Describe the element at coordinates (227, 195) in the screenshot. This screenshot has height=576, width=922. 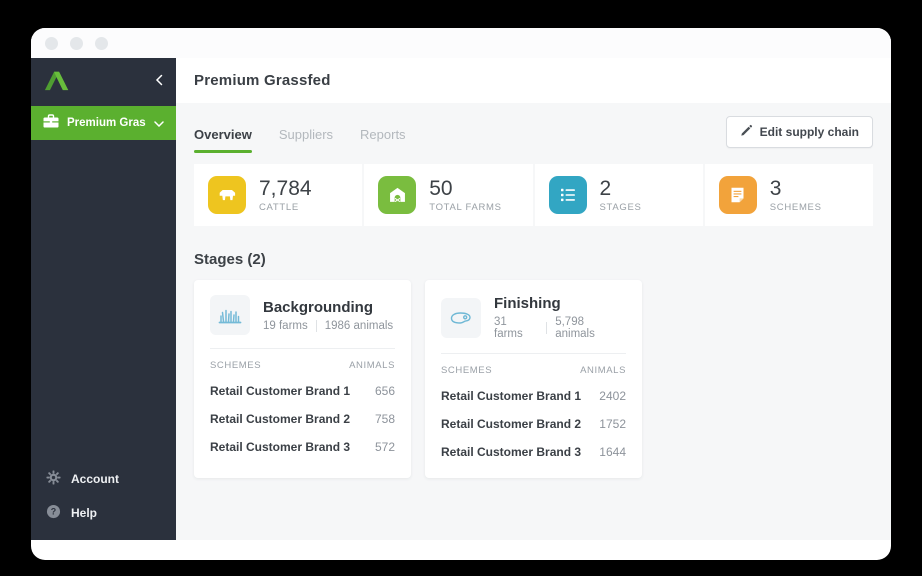
I see `cow-icon` at that location.